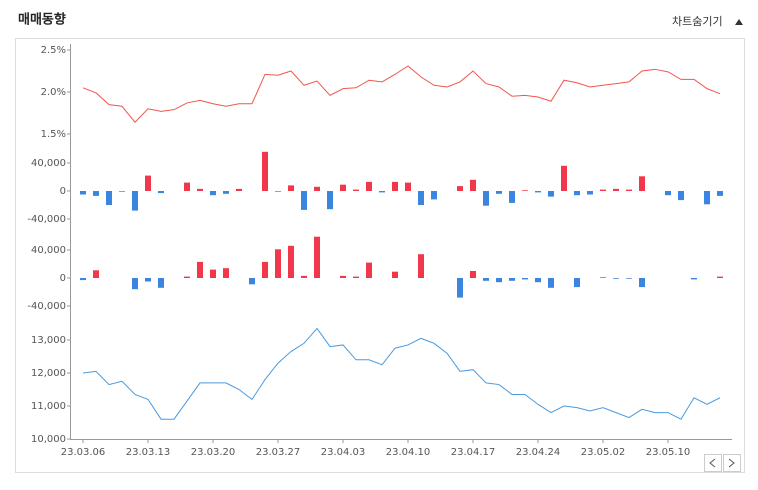 The height and width of the screenshot is (490, 758). What do you see at coordinates (538, 452) in the screenshot?
I see `x-tick-label: 23.04.24` at bounding box center [538, 452].